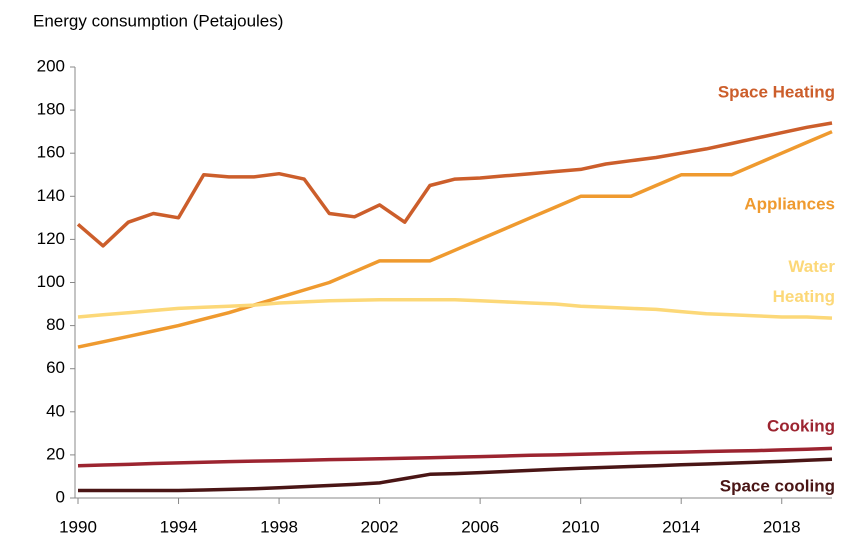  I want to click on x-tick-label: 2006, so click(480, 526).